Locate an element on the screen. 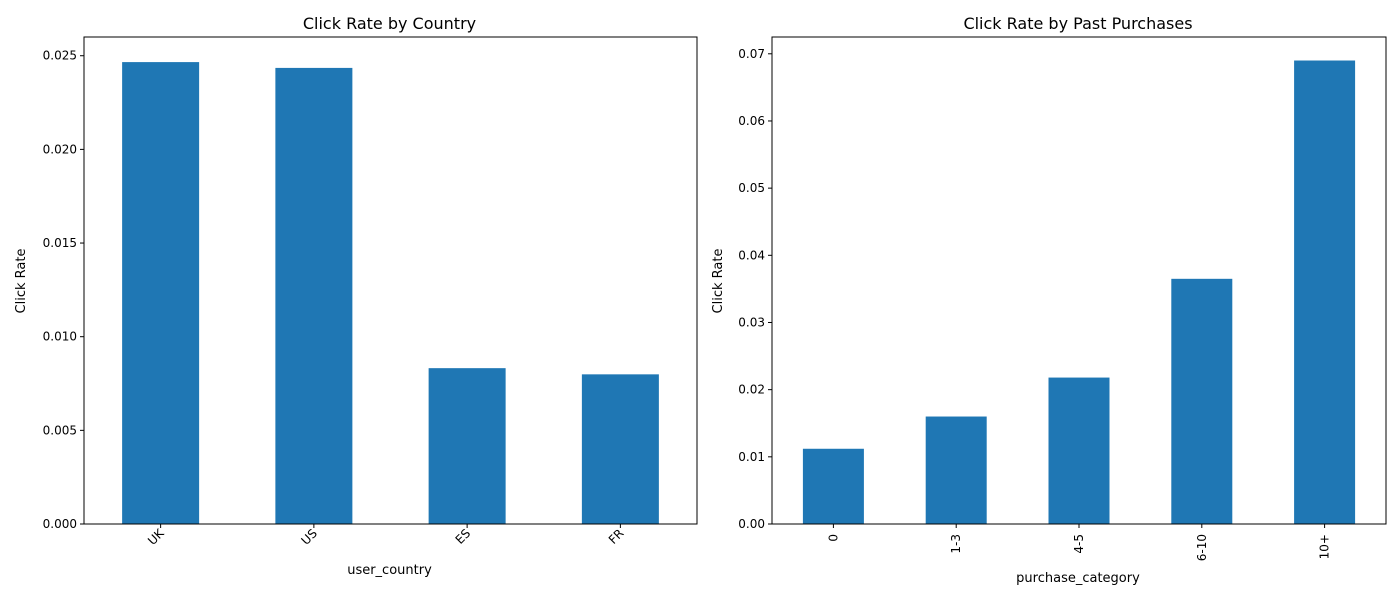  x-axis-label: user_country is located at coordinates (389, 570).